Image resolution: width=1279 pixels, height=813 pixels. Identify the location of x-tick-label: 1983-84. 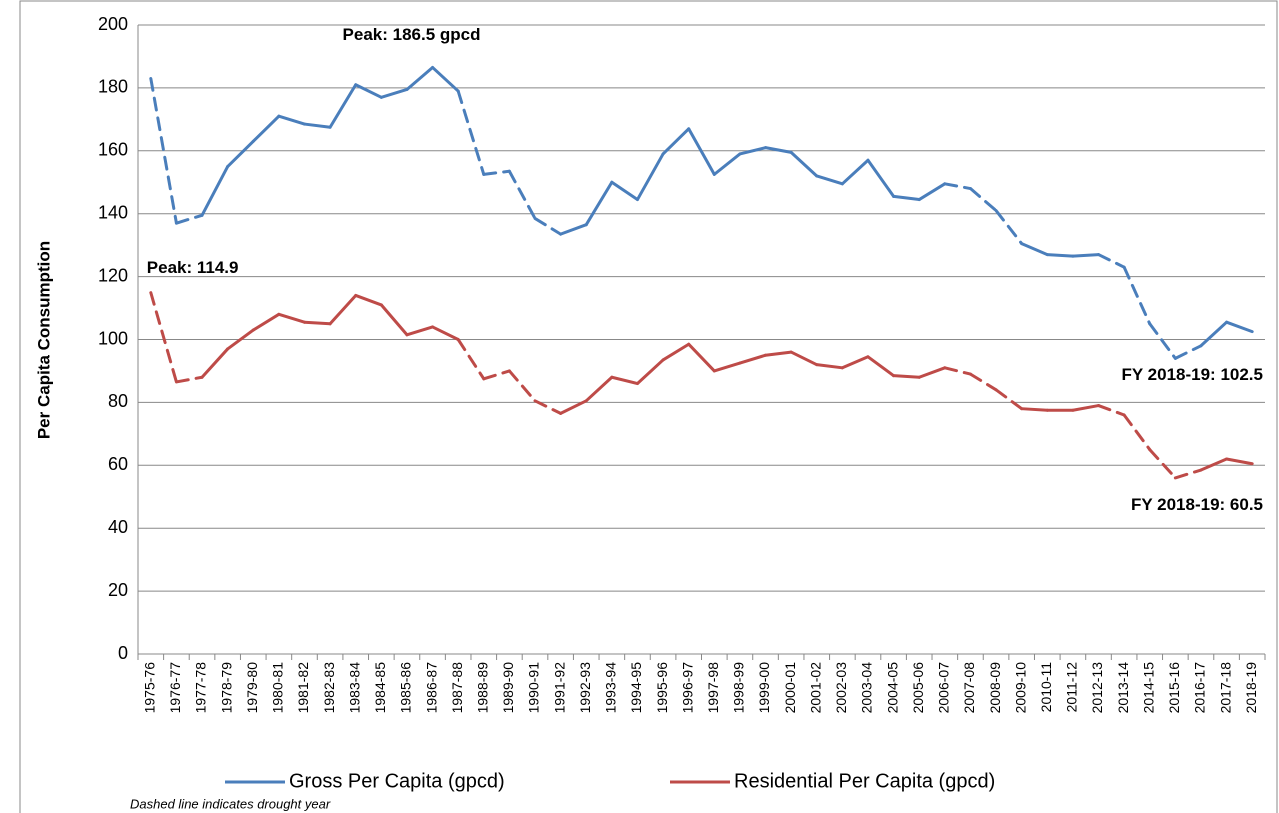
(354, 688).